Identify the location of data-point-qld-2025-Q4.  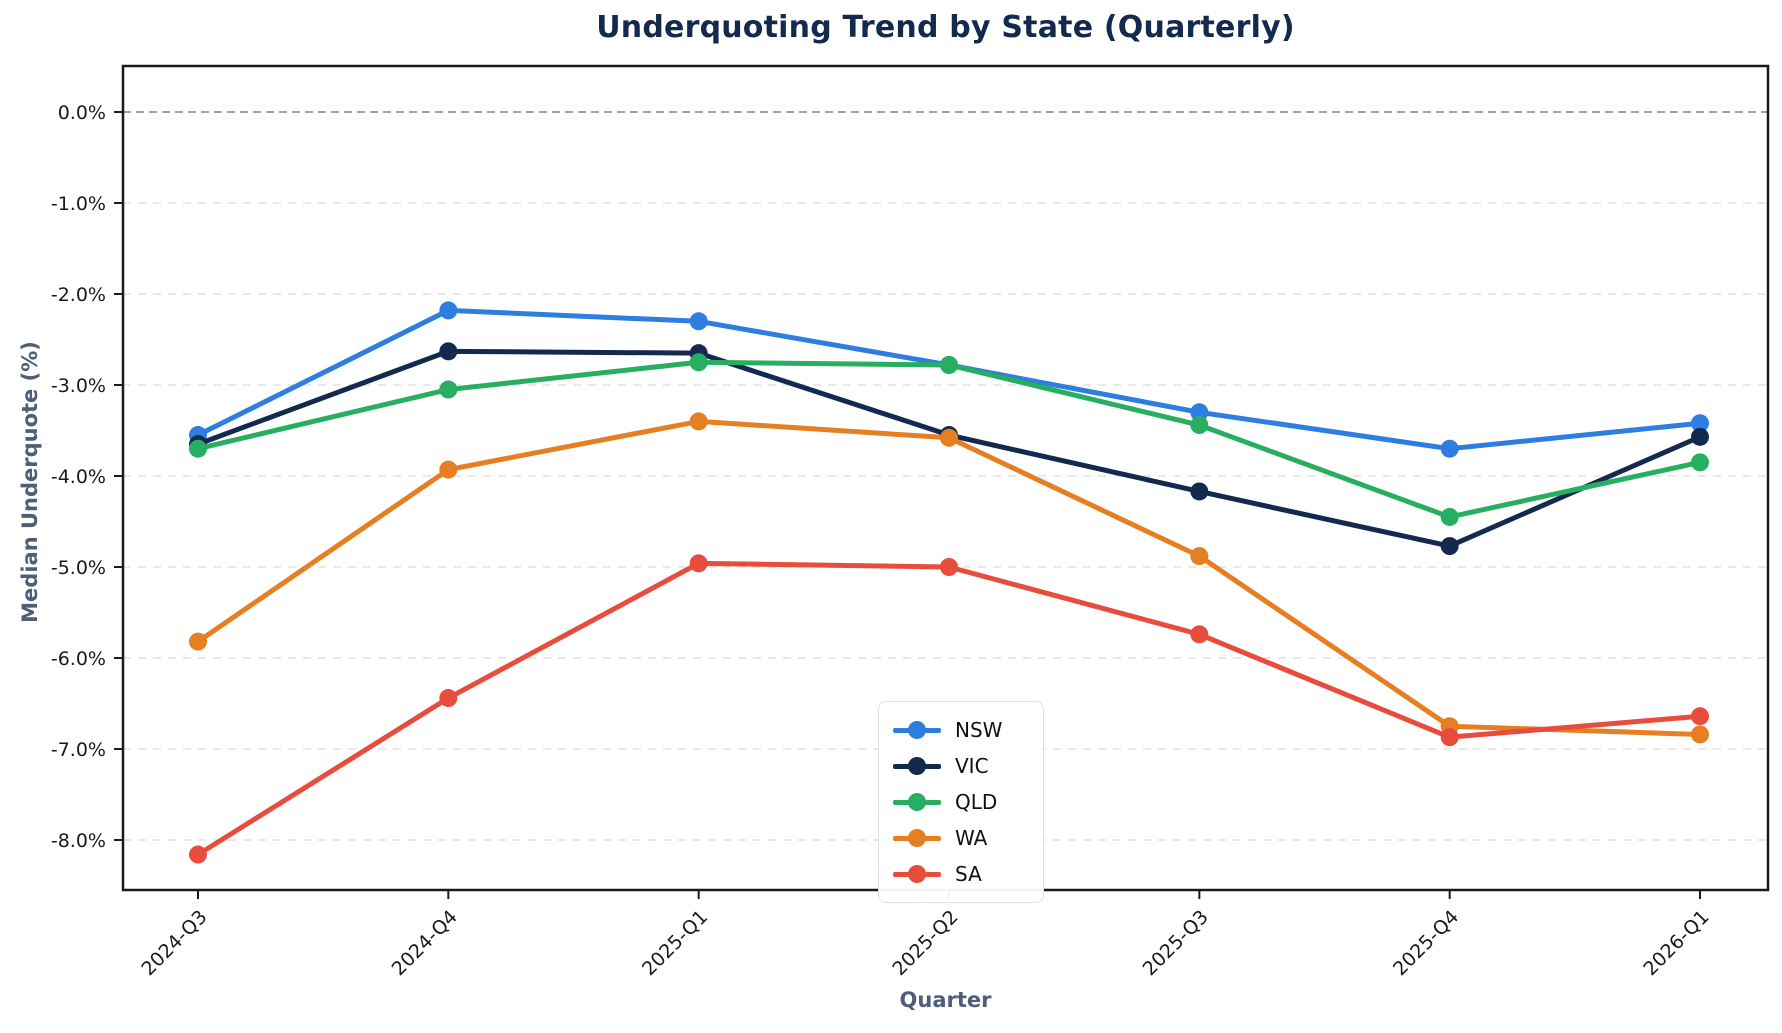
(1449, 516).